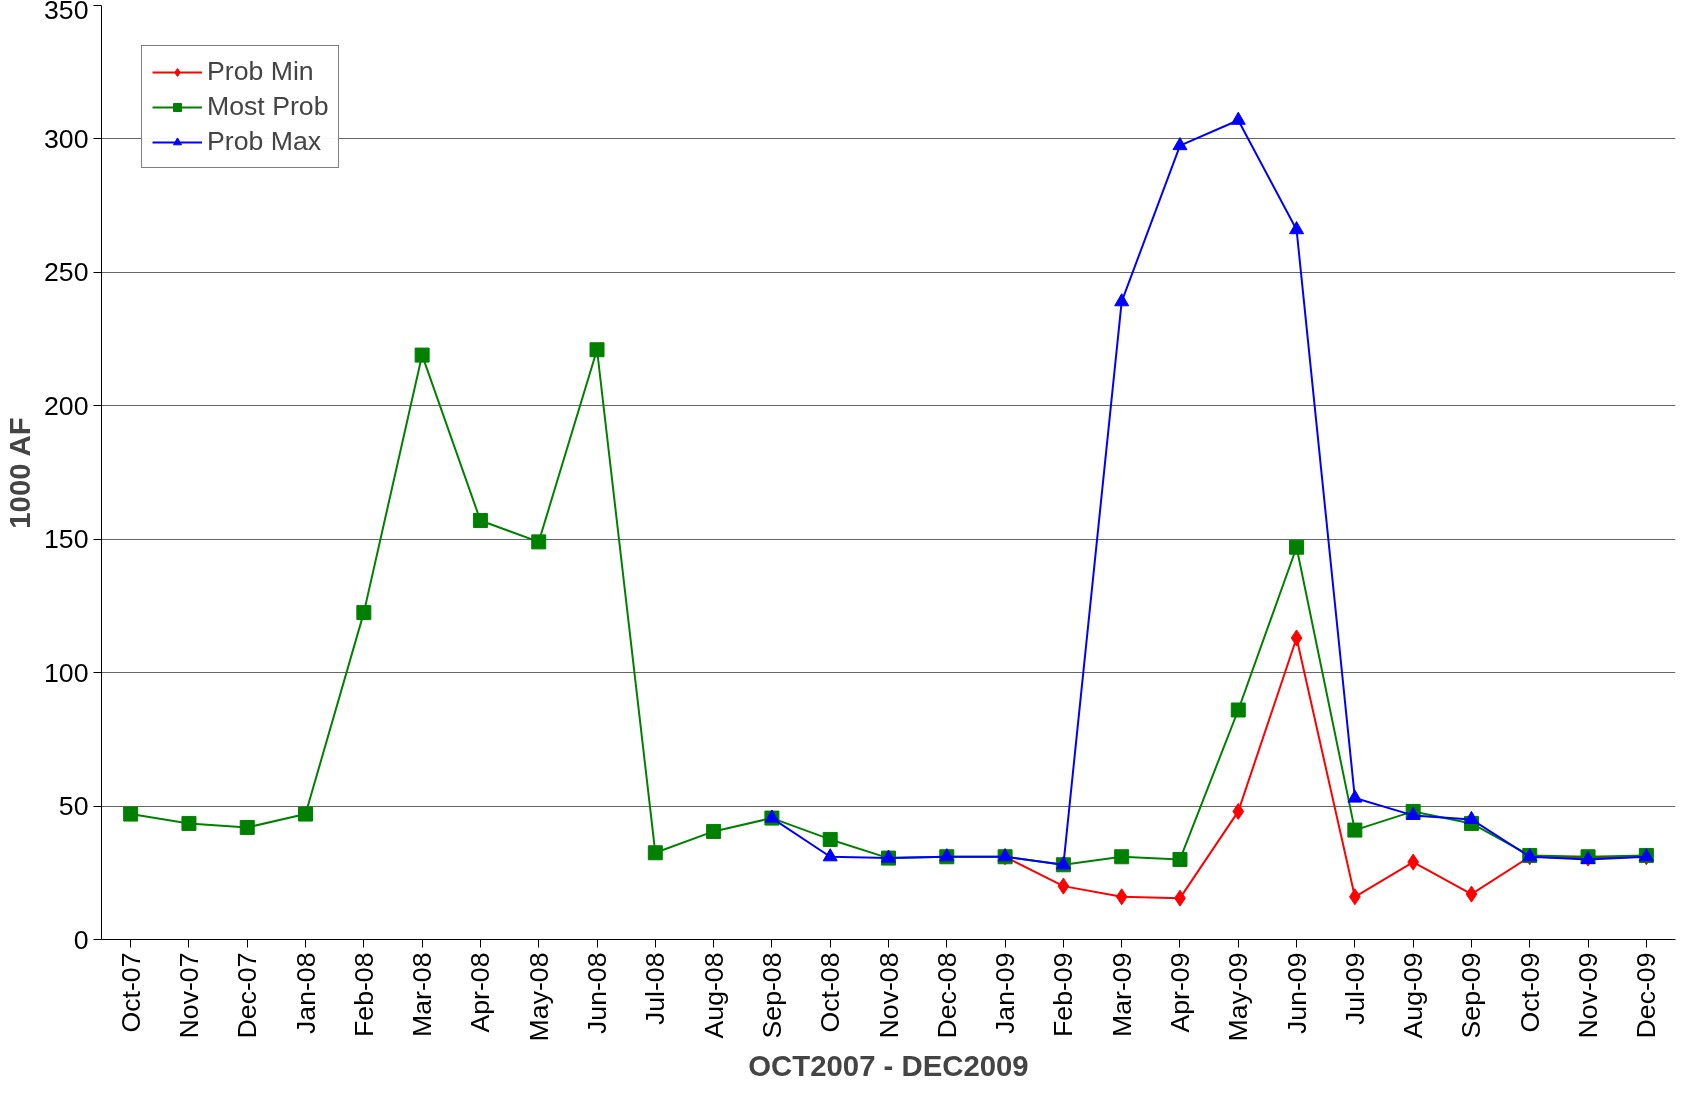 The width and height of the screenshot is (1687, 1093). I want to click on y-tick-label: 0, so click(81, 939).